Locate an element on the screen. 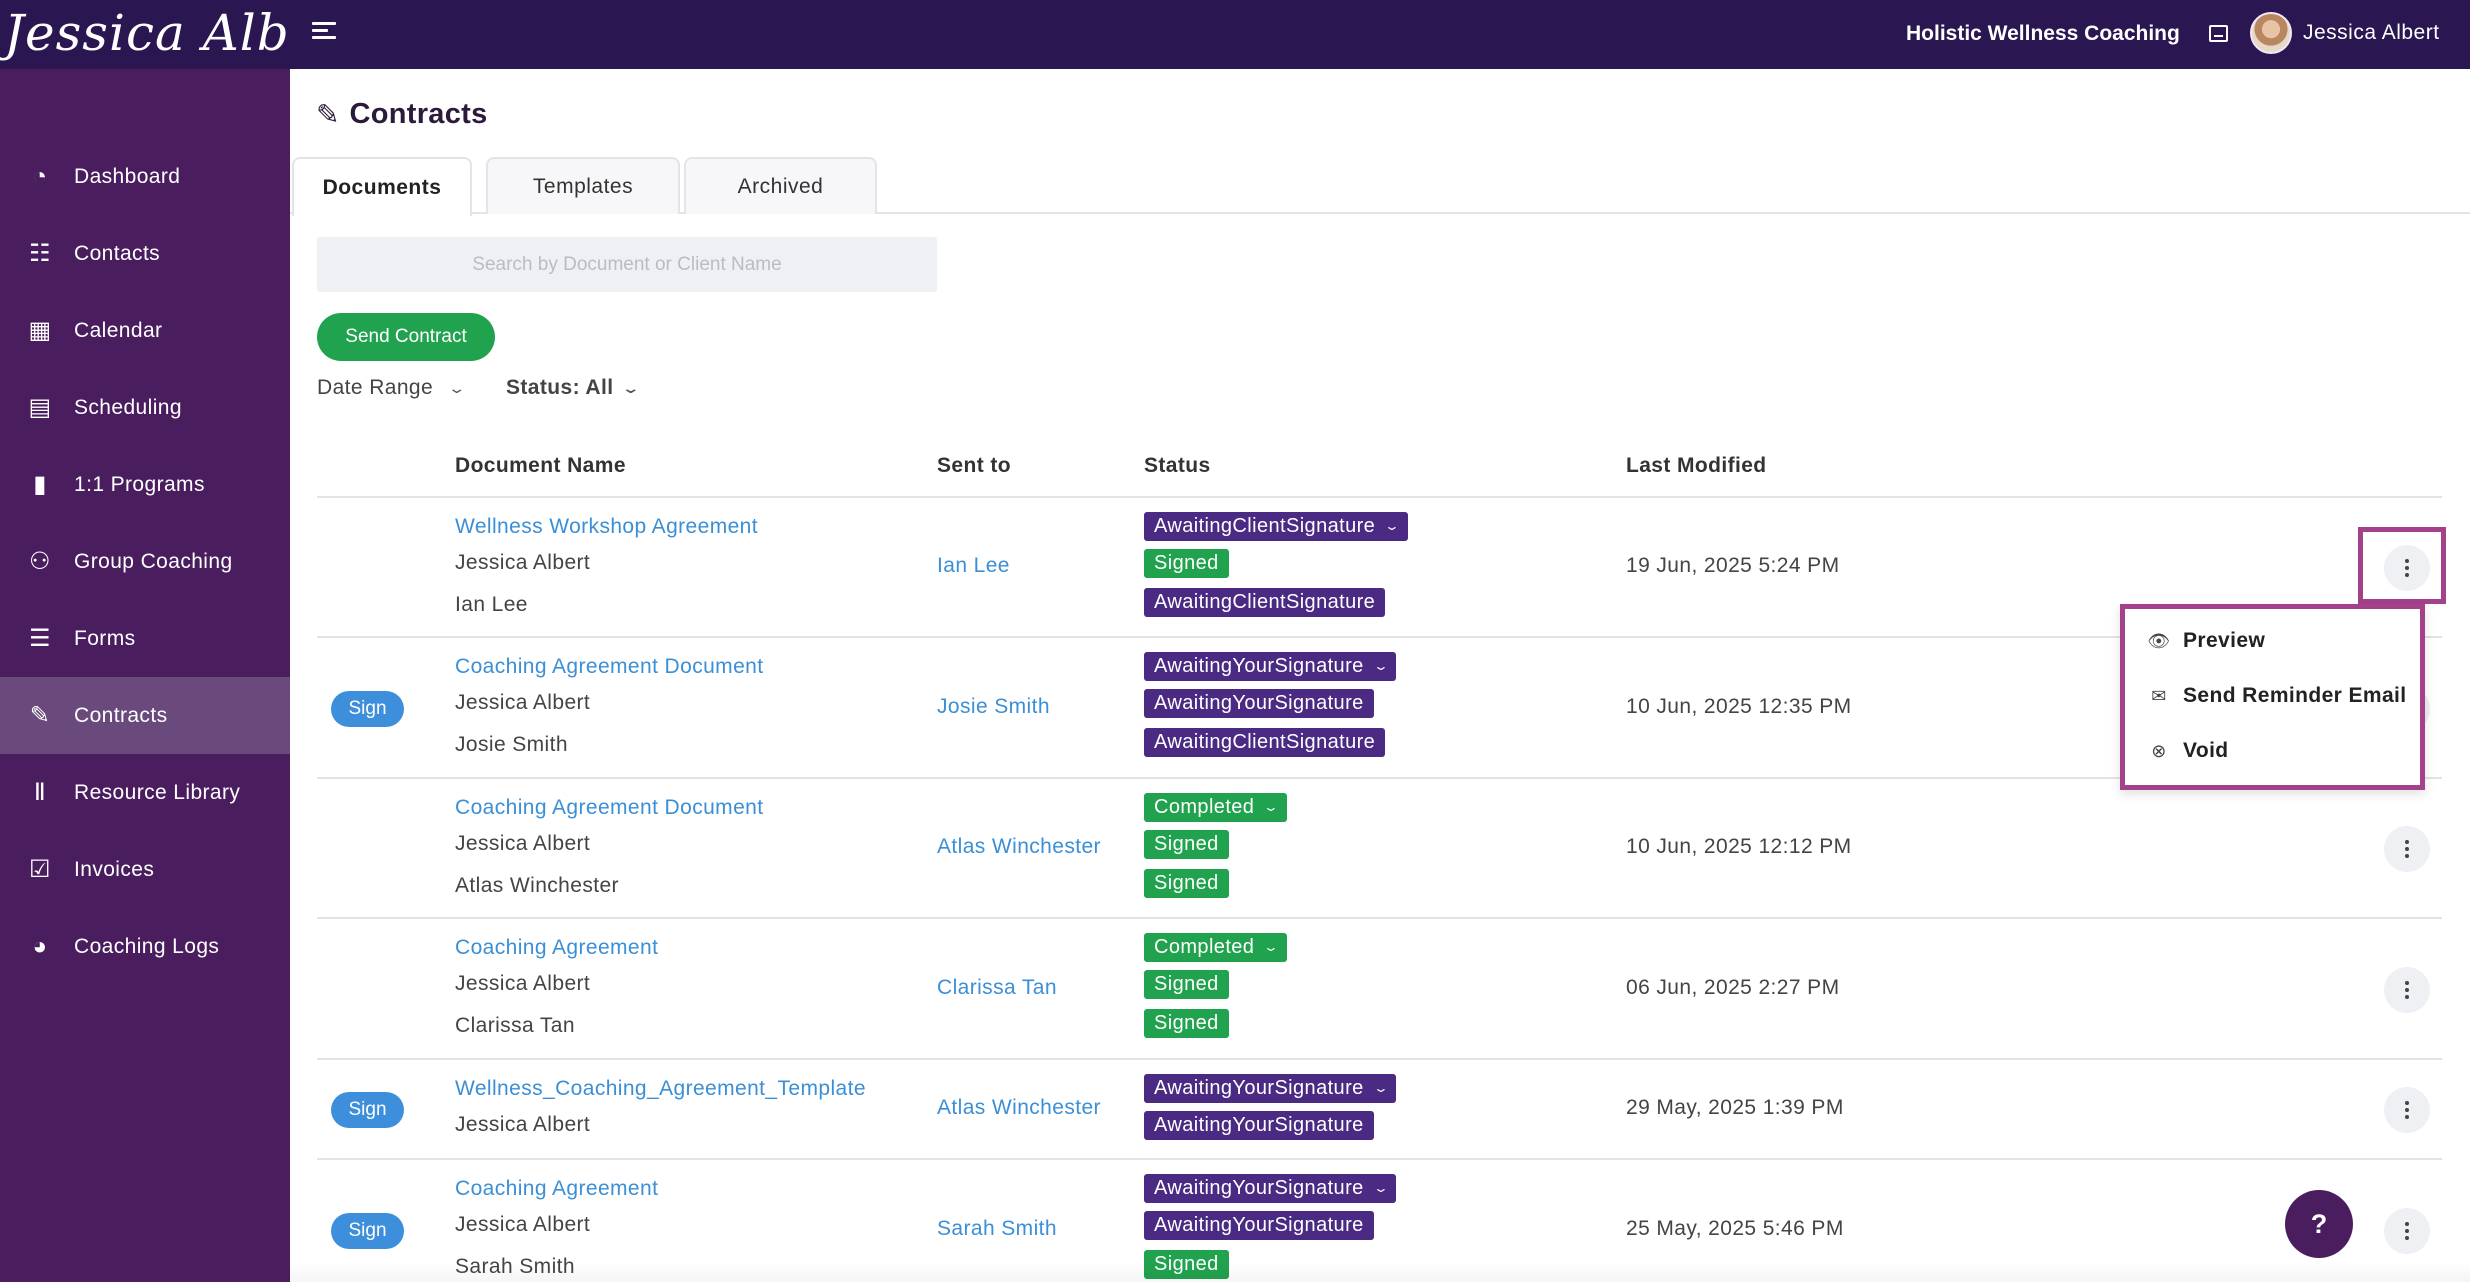 This screenshot has width=2470, height=1282. page-title: Contracts is located at coordinates (418, 114).